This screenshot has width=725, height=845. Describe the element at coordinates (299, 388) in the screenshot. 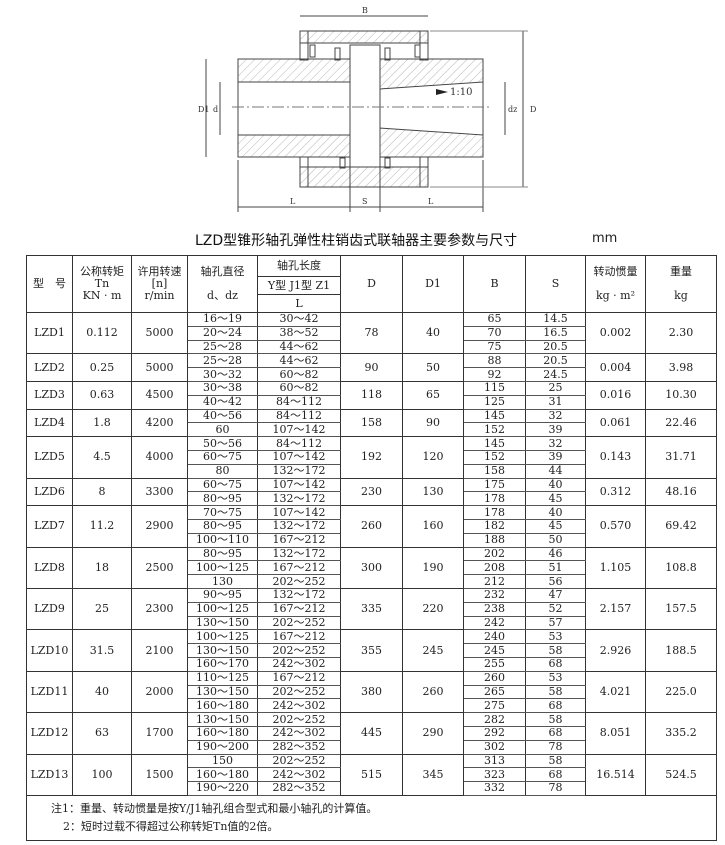

I see `bore-length-cell: 60～82` at that location.